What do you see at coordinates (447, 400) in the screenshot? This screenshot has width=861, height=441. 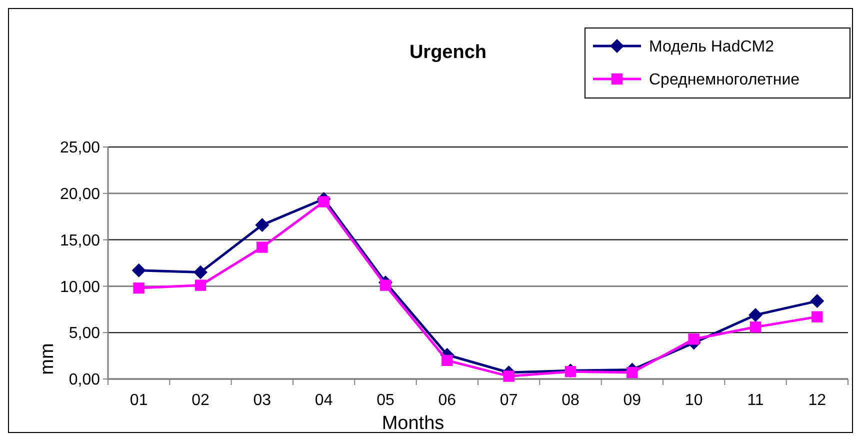 I see `x-tick-label: 06` at bounding box center [447, 400].